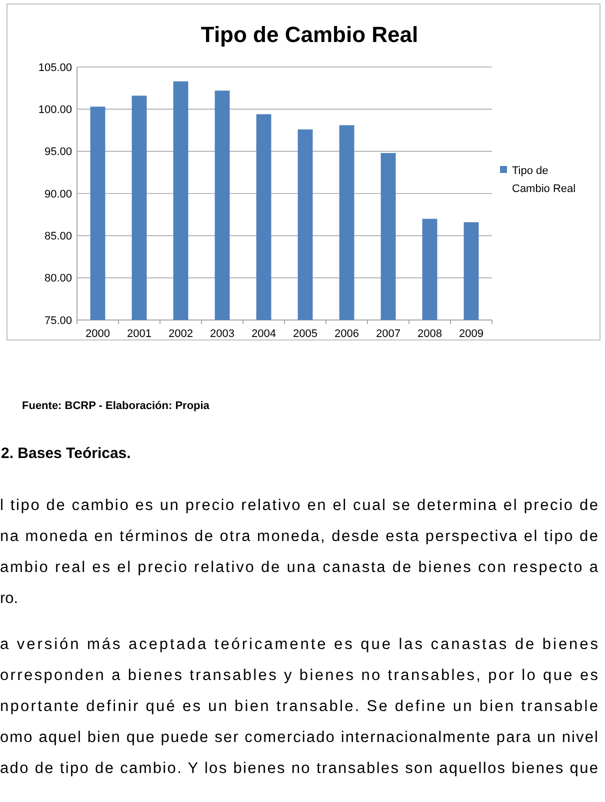 The height and width of the screenshot is (802, 605). I want to click on y-tick-label: 95.00, so click(58, 152).